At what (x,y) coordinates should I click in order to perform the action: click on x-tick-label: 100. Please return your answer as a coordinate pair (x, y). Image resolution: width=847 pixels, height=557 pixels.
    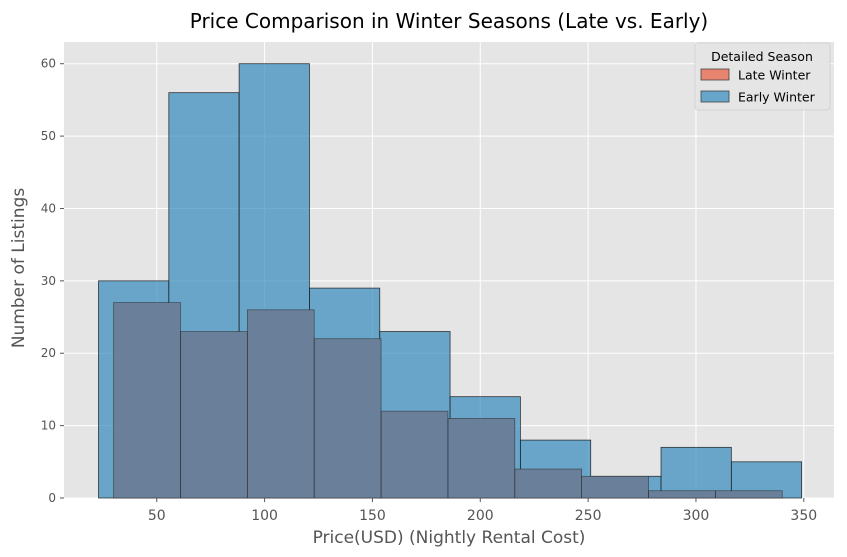
    Looking at the image, I should click on (264, 516).